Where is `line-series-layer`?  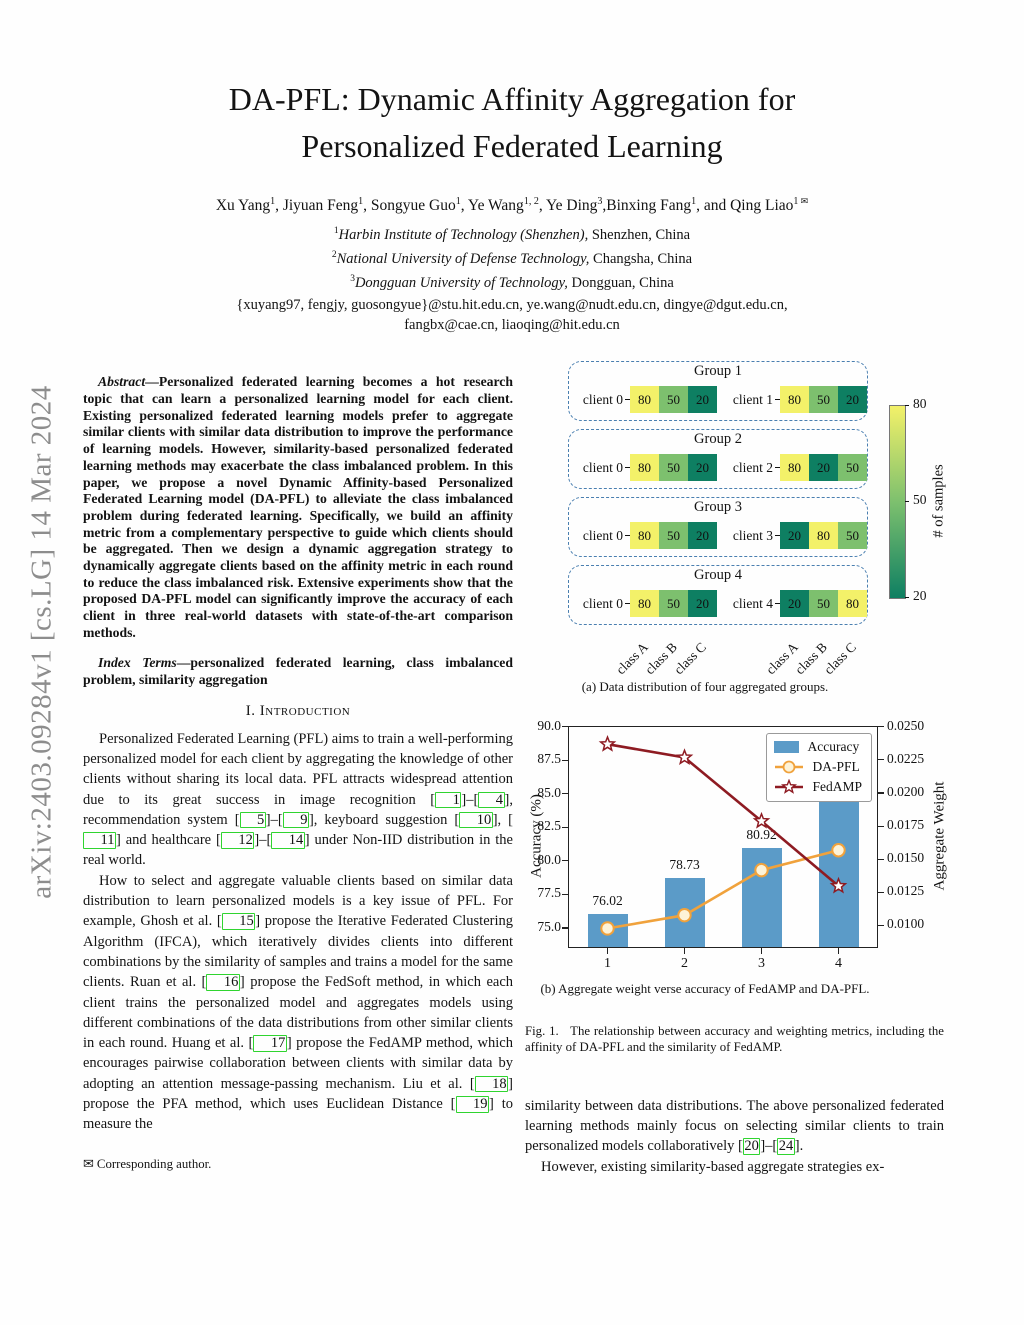 line-series-layer is located at coordinates (723, 835).